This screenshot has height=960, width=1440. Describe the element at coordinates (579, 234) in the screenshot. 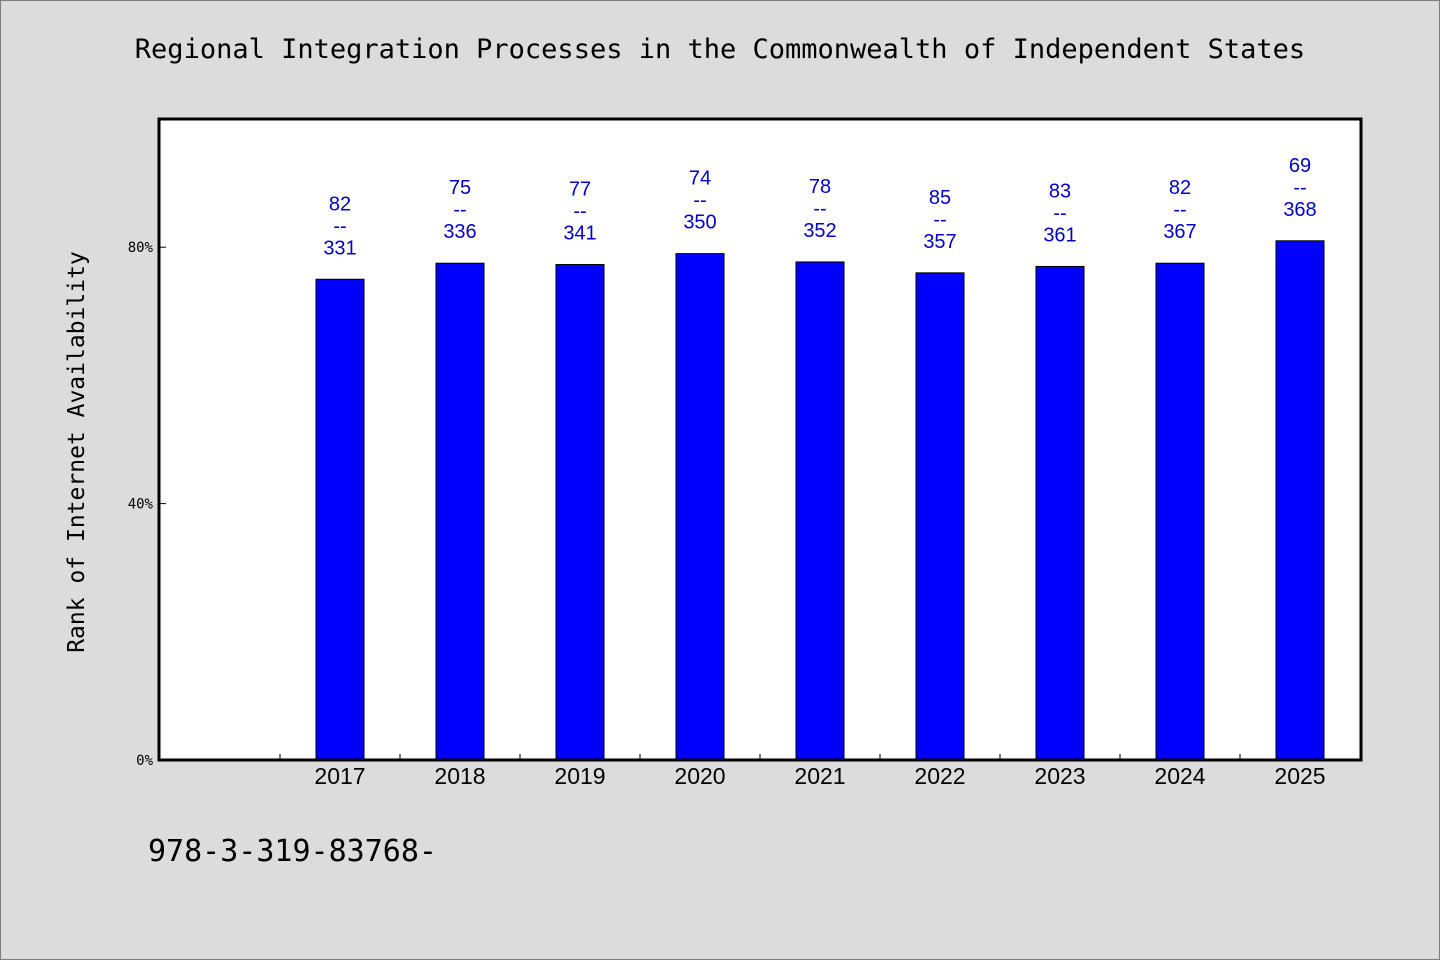

I see `data-label-2019-bottom: 341` at that location.